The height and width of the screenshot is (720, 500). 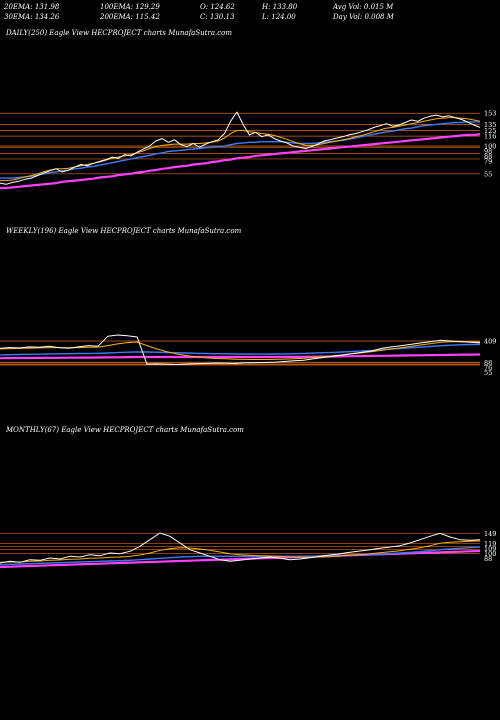 What do you see at coordinates (490, 554) in the screenshot?
I see `monthly-level-label: 100` at bounding box center [490, 554].